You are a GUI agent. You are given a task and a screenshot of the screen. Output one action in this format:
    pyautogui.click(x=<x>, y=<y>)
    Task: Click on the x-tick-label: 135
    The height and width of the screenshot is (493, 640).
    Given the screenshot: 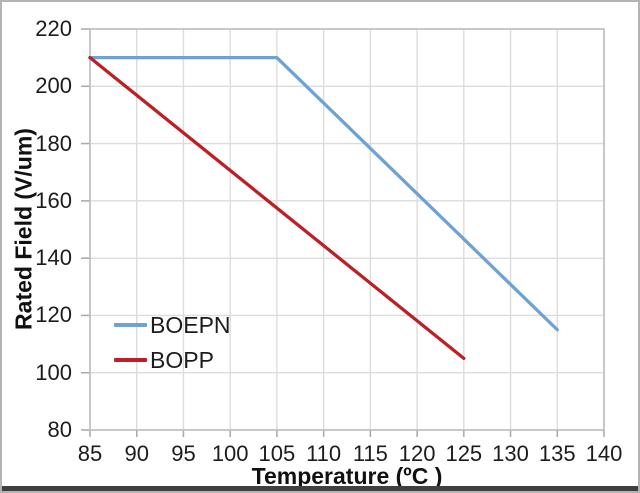 What is the action you would take?
    pyautogui.click(x=557, y=453)
    